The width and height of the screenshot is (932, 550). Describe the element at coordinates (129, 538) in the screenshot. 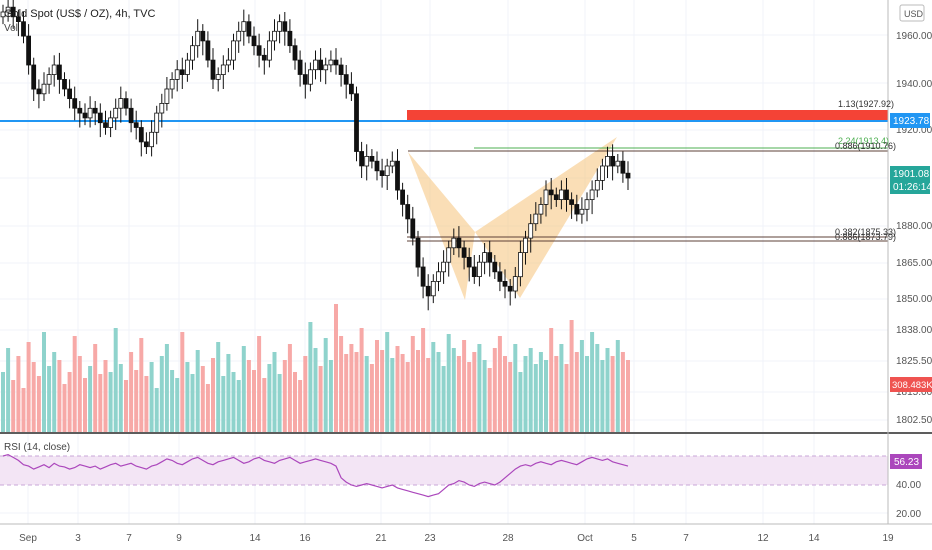

I see `time-tick-label: 7` at that location.